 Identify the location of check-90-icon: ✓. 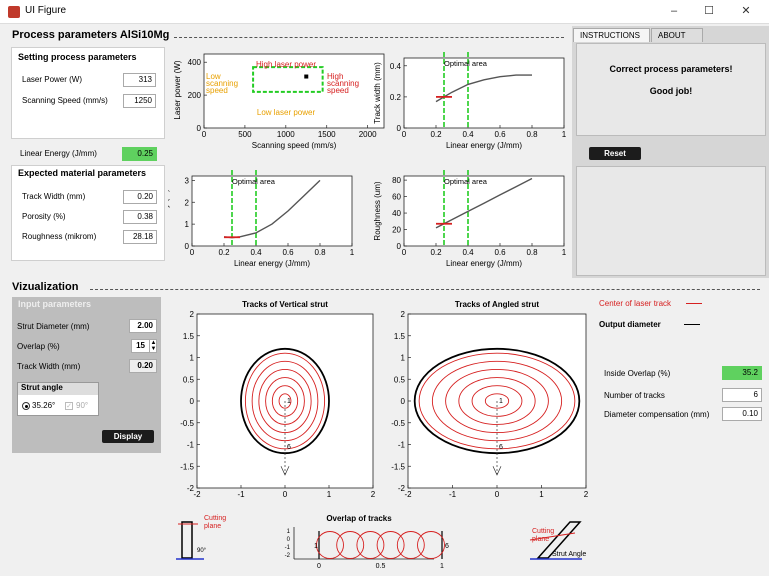
(69, 406).